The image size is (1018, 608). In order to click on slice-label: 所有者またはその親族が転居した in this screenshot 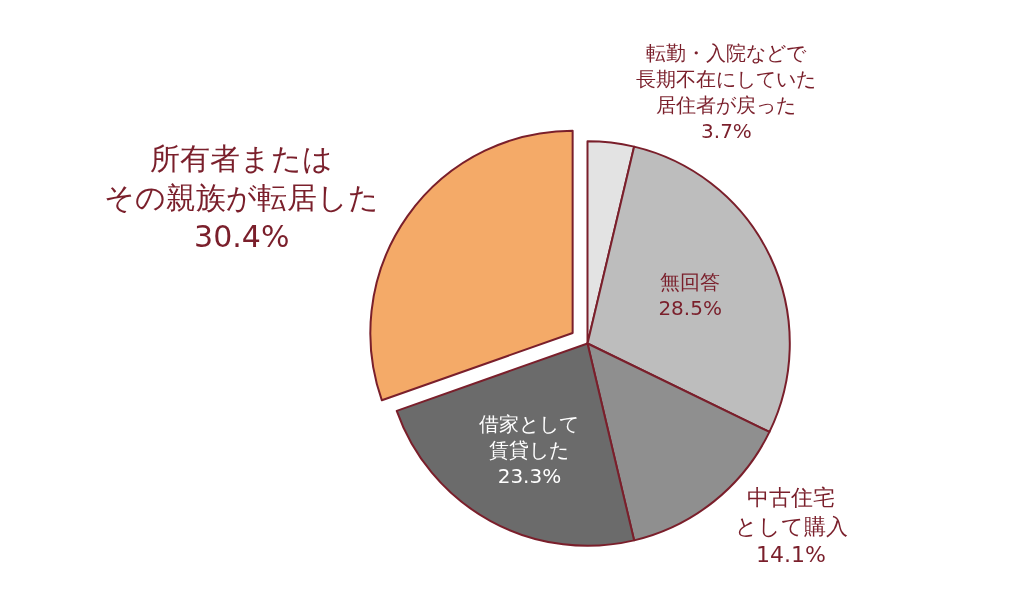, I will do `click(242, 177)`.